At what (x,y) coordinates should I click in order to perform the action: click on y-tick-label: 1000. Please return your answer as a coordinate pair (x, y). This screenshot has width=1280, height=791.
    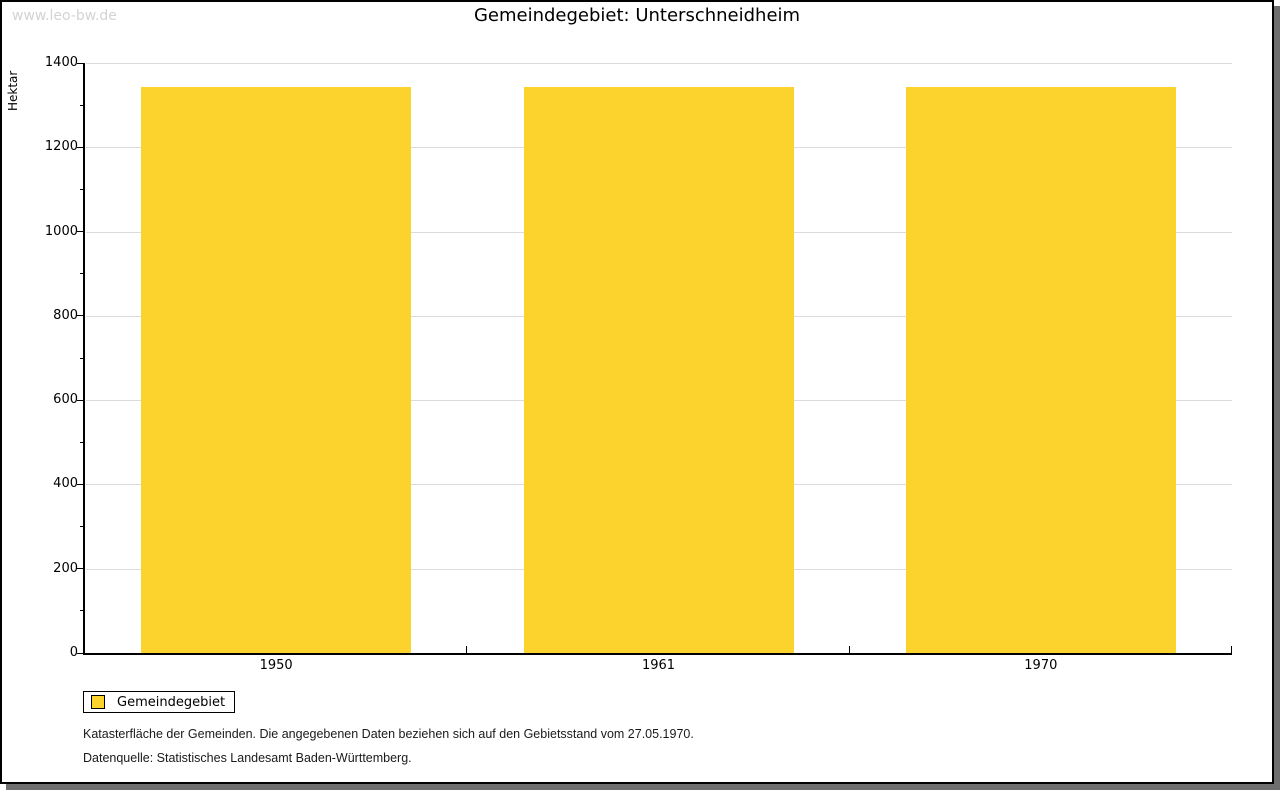
    Looking at the image, I should click on (61, 231).